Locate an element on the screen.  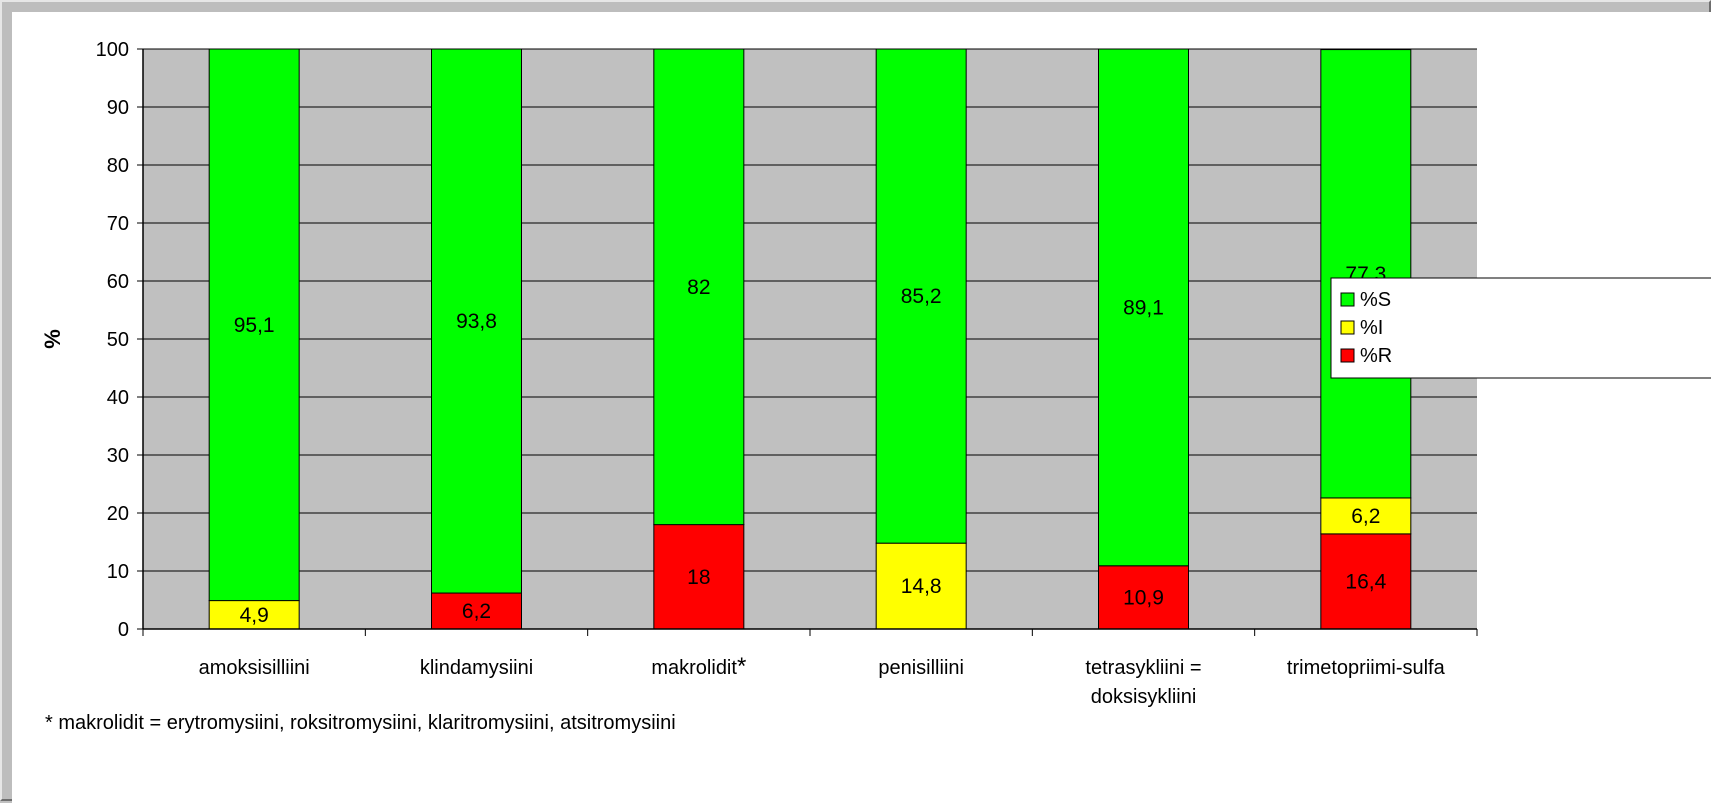
bar-value-label: 93,8 is located at coordinates (476, 321).